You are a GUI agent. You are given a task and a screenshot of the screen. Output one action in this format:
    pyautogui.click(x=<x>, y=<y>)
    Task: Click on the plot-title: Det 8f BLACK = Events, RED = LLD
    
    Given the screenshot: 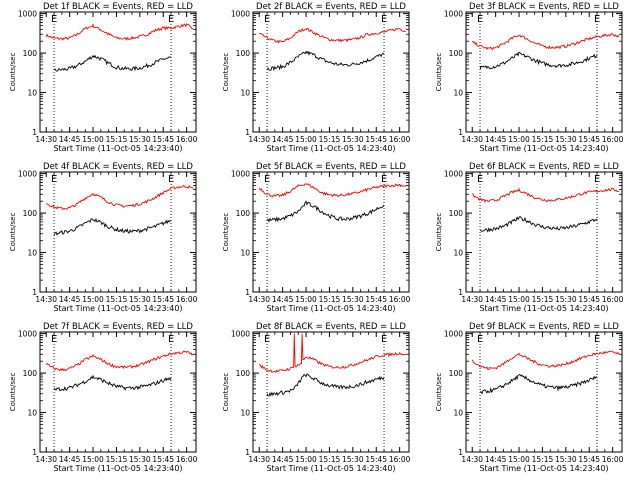 What is the action you would take?
    pyautogui.click(x=331, y=327)
    